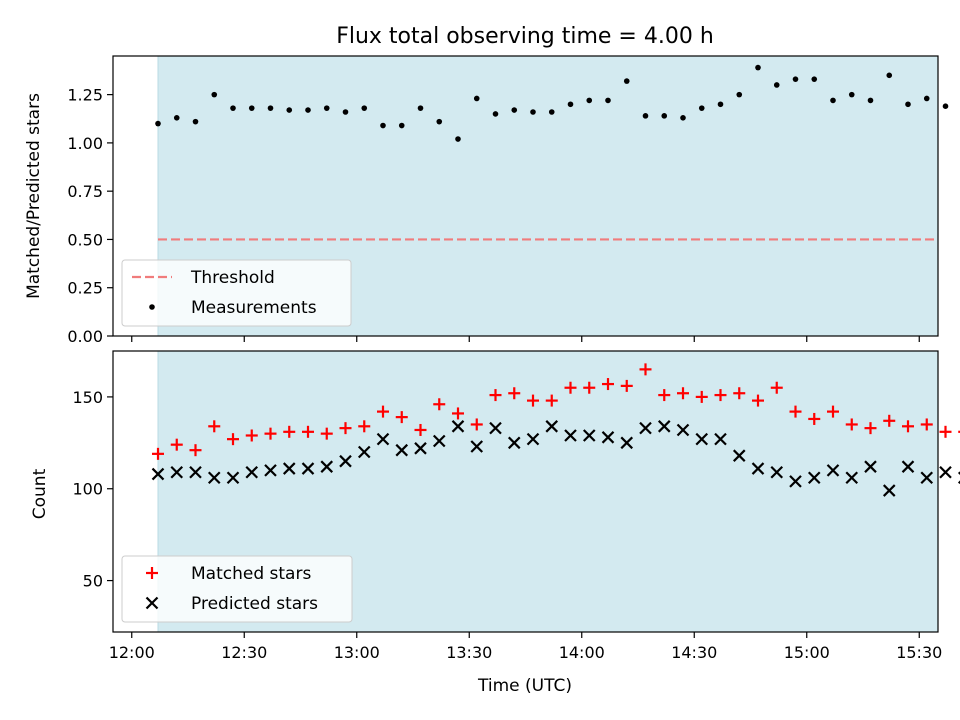 The image size is (960, 720). I want to click on legend-predicted-swatch, so click(152, 603).